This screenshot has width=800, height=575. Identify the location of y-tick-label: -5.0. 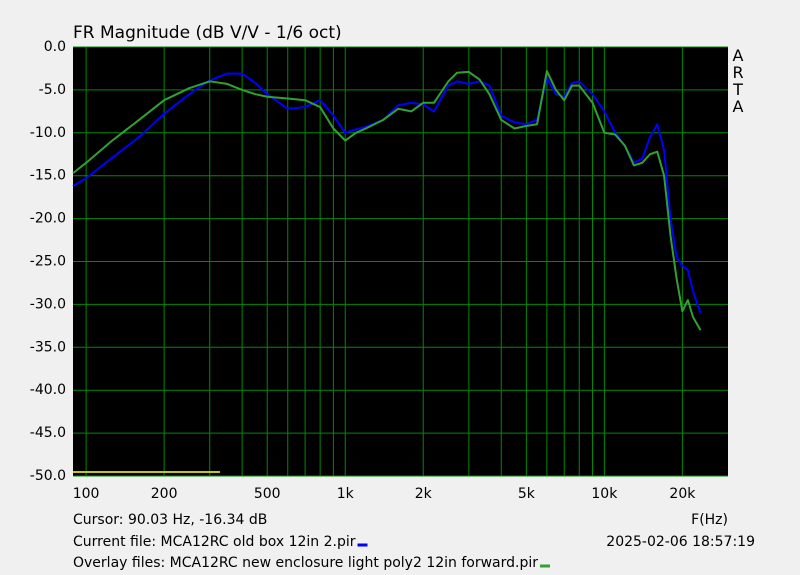
(52, 90).